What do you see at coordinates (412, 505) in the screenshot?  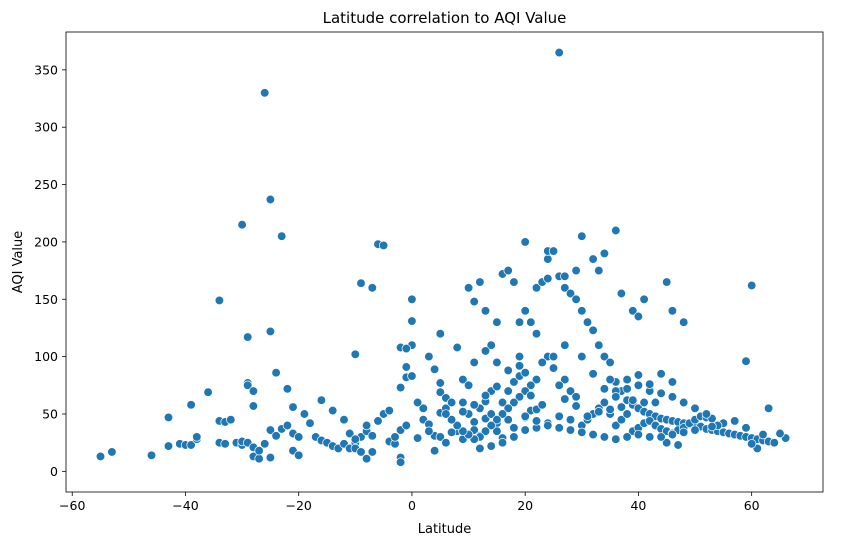 I see `x-tick-label: 0` at bounding box center [412, 505].